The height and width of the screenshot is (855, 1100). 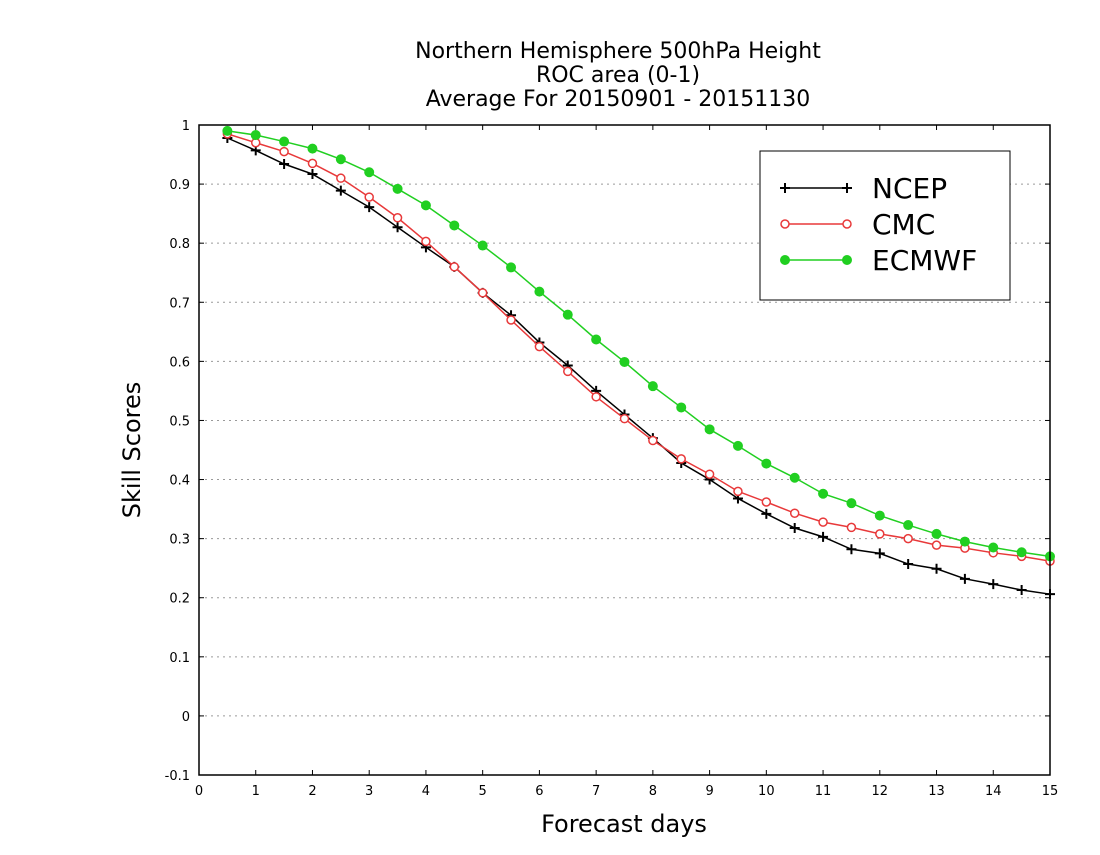 What do you see at coordinates (766, 791) in the screenshot?
I see `x-tick-label: 10` at bounding box center [766, 791].